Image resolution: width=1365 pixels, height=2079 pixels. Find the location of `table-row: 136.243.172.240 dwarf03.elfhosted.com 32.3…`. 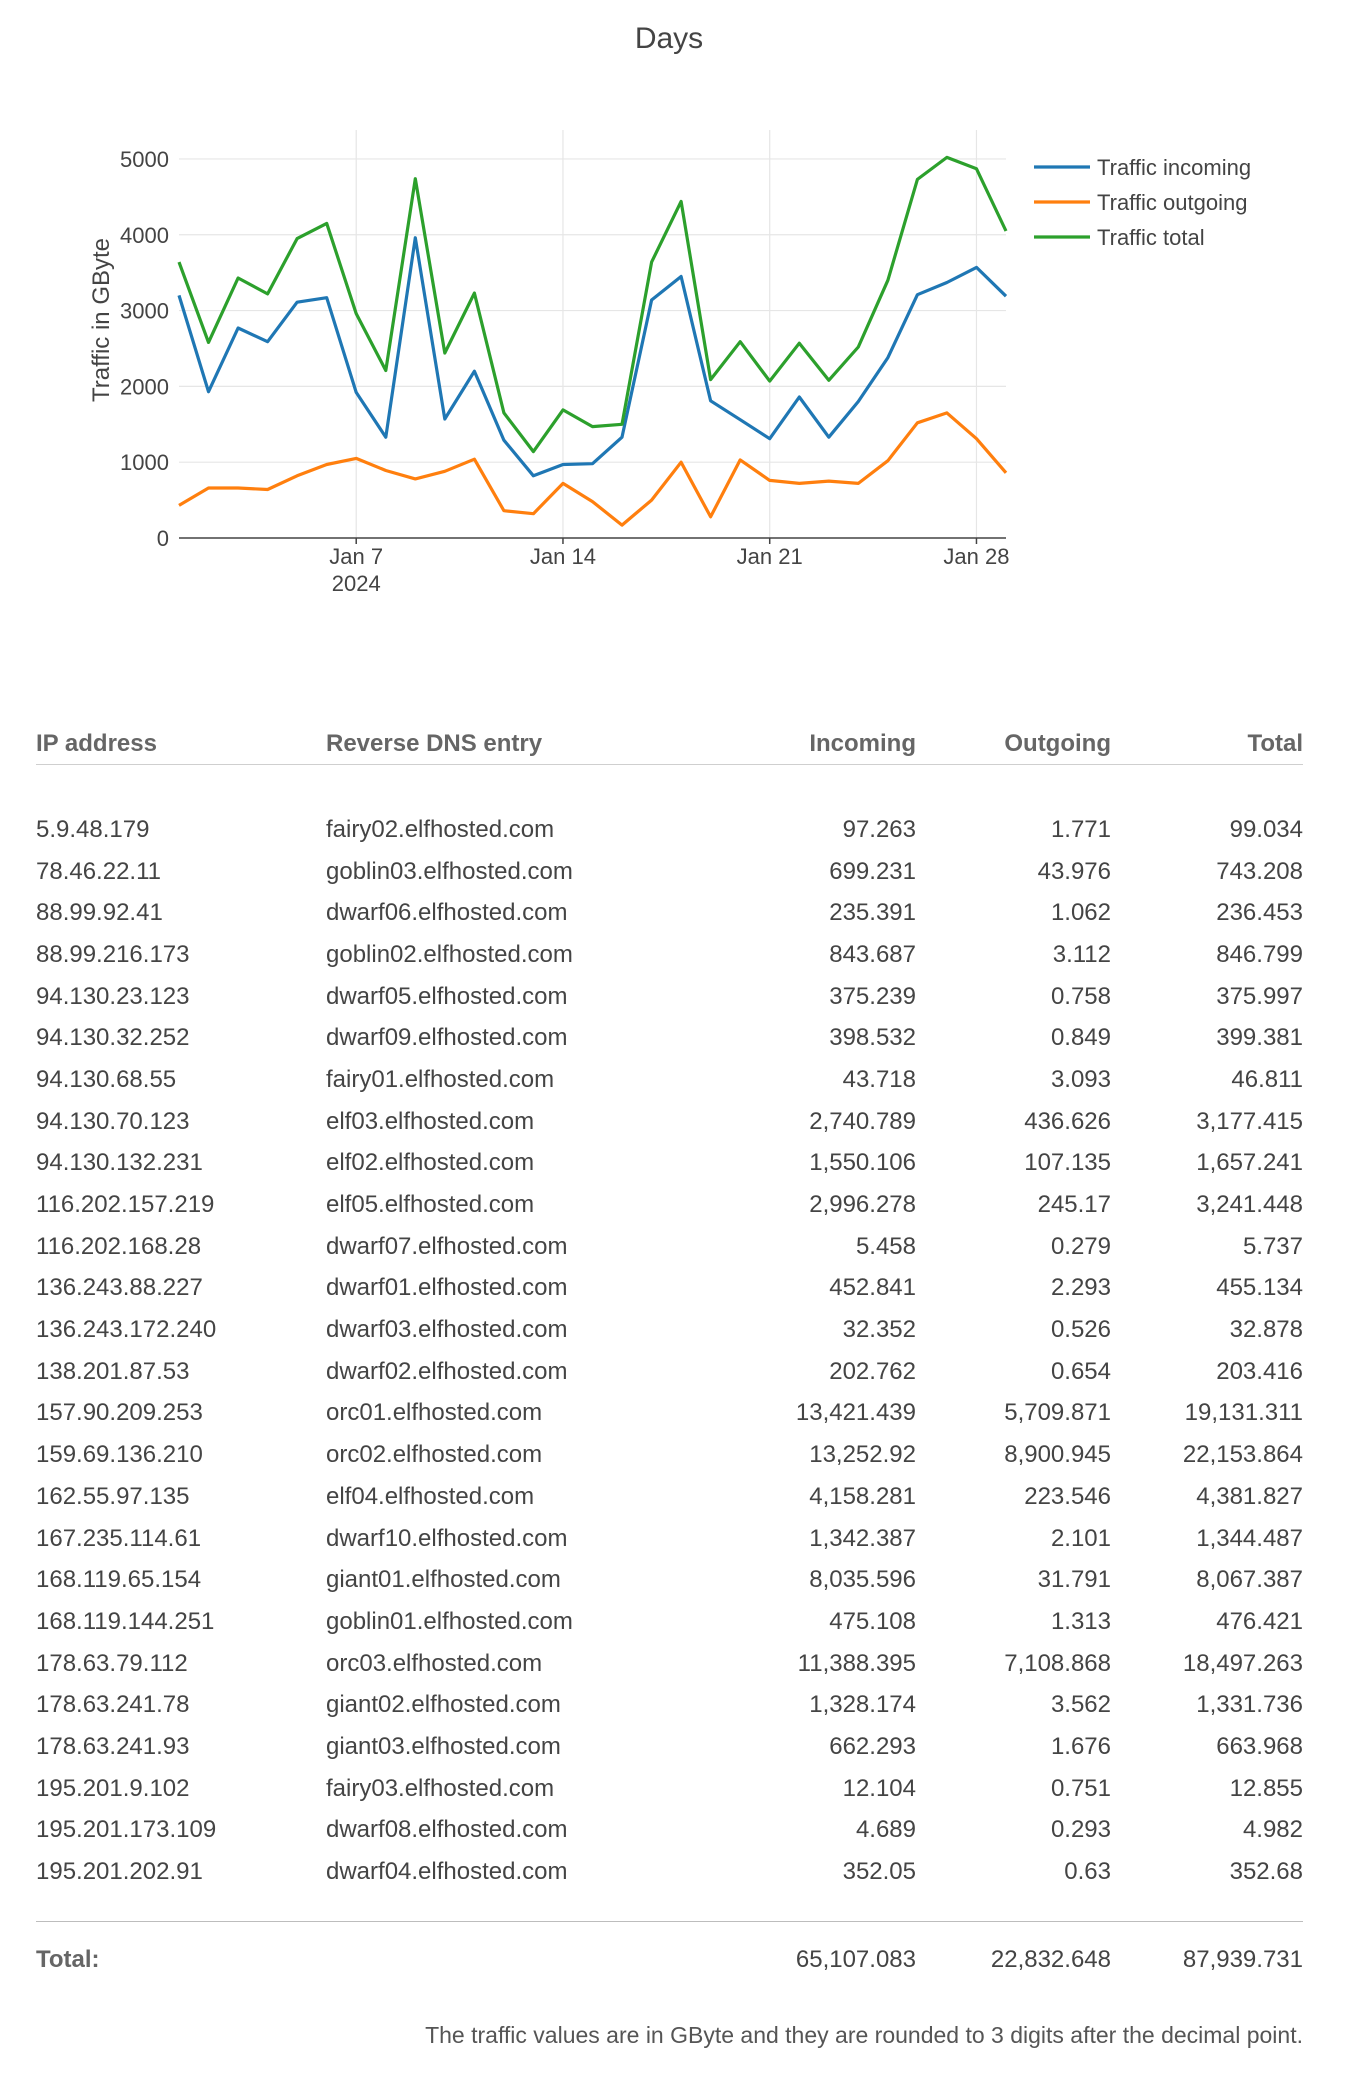

table-row: 136.243.172.240 dwarf03.elfhosted.com 32.3… is located at coordinates (669, 1330).